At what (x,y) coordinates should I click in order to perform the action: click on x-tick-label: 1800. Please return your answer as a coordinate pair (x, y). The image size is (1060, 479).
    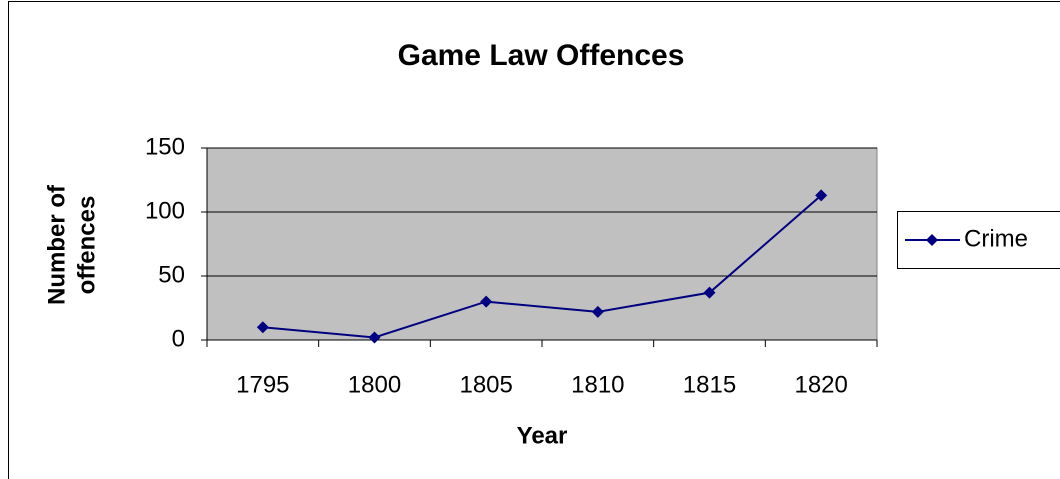
    Looking at the image, I should click on (374, 384).